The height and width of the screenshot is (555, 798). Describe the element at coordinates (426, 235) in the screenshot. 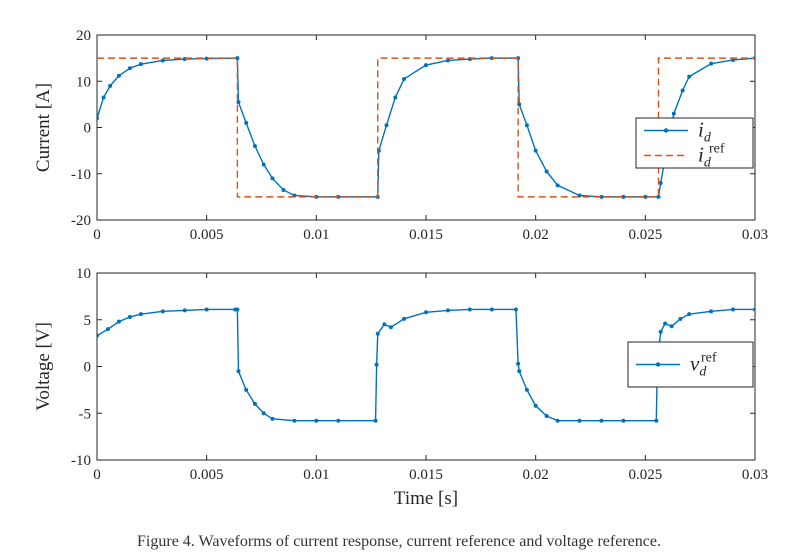

I see `x-tick-label: 0.015` at that location.